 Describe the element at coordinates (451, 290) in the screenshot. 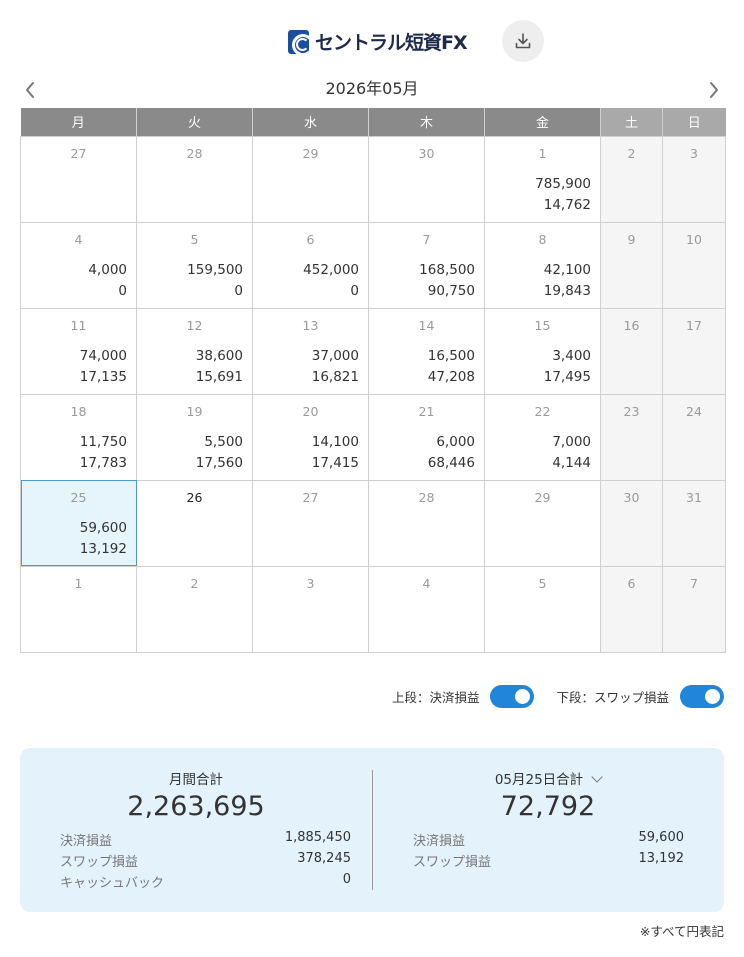

I see `swap-pl-value: 90,750` at that location.